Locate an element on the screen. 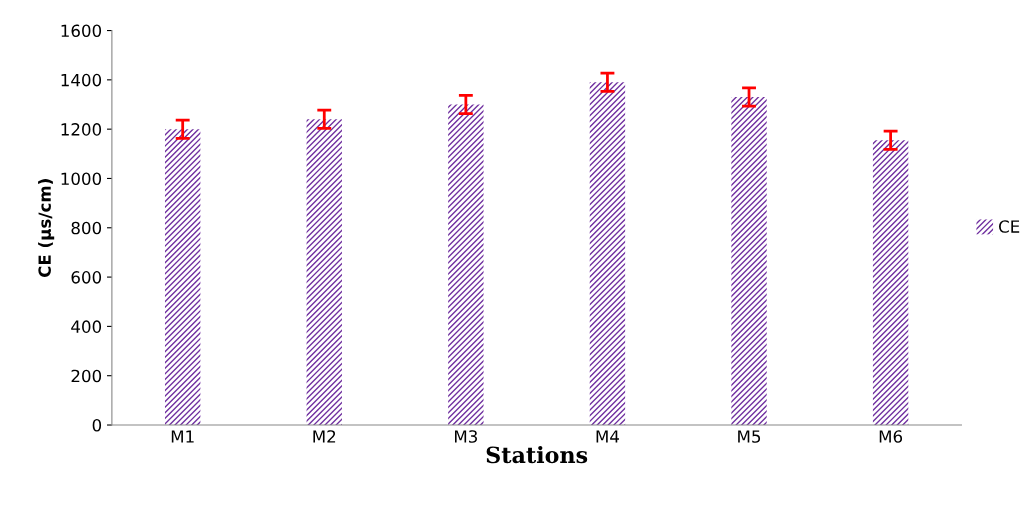 The height and width of the screenshot is (509, 1036). y-tick-label: 1600 is located at coordinates (81, 31).